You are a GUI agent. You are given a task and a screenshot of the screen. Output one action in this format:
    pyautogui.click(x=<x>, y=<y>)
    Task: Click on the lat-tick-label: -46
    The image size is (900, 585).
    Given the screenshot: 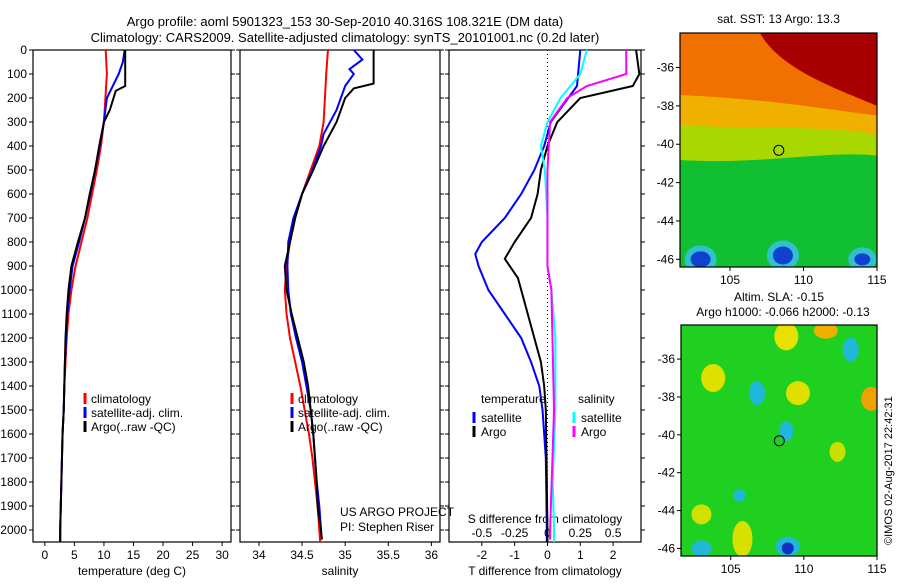 What is the action you would take?
    pyautogui.click(x=667, y=548)
    